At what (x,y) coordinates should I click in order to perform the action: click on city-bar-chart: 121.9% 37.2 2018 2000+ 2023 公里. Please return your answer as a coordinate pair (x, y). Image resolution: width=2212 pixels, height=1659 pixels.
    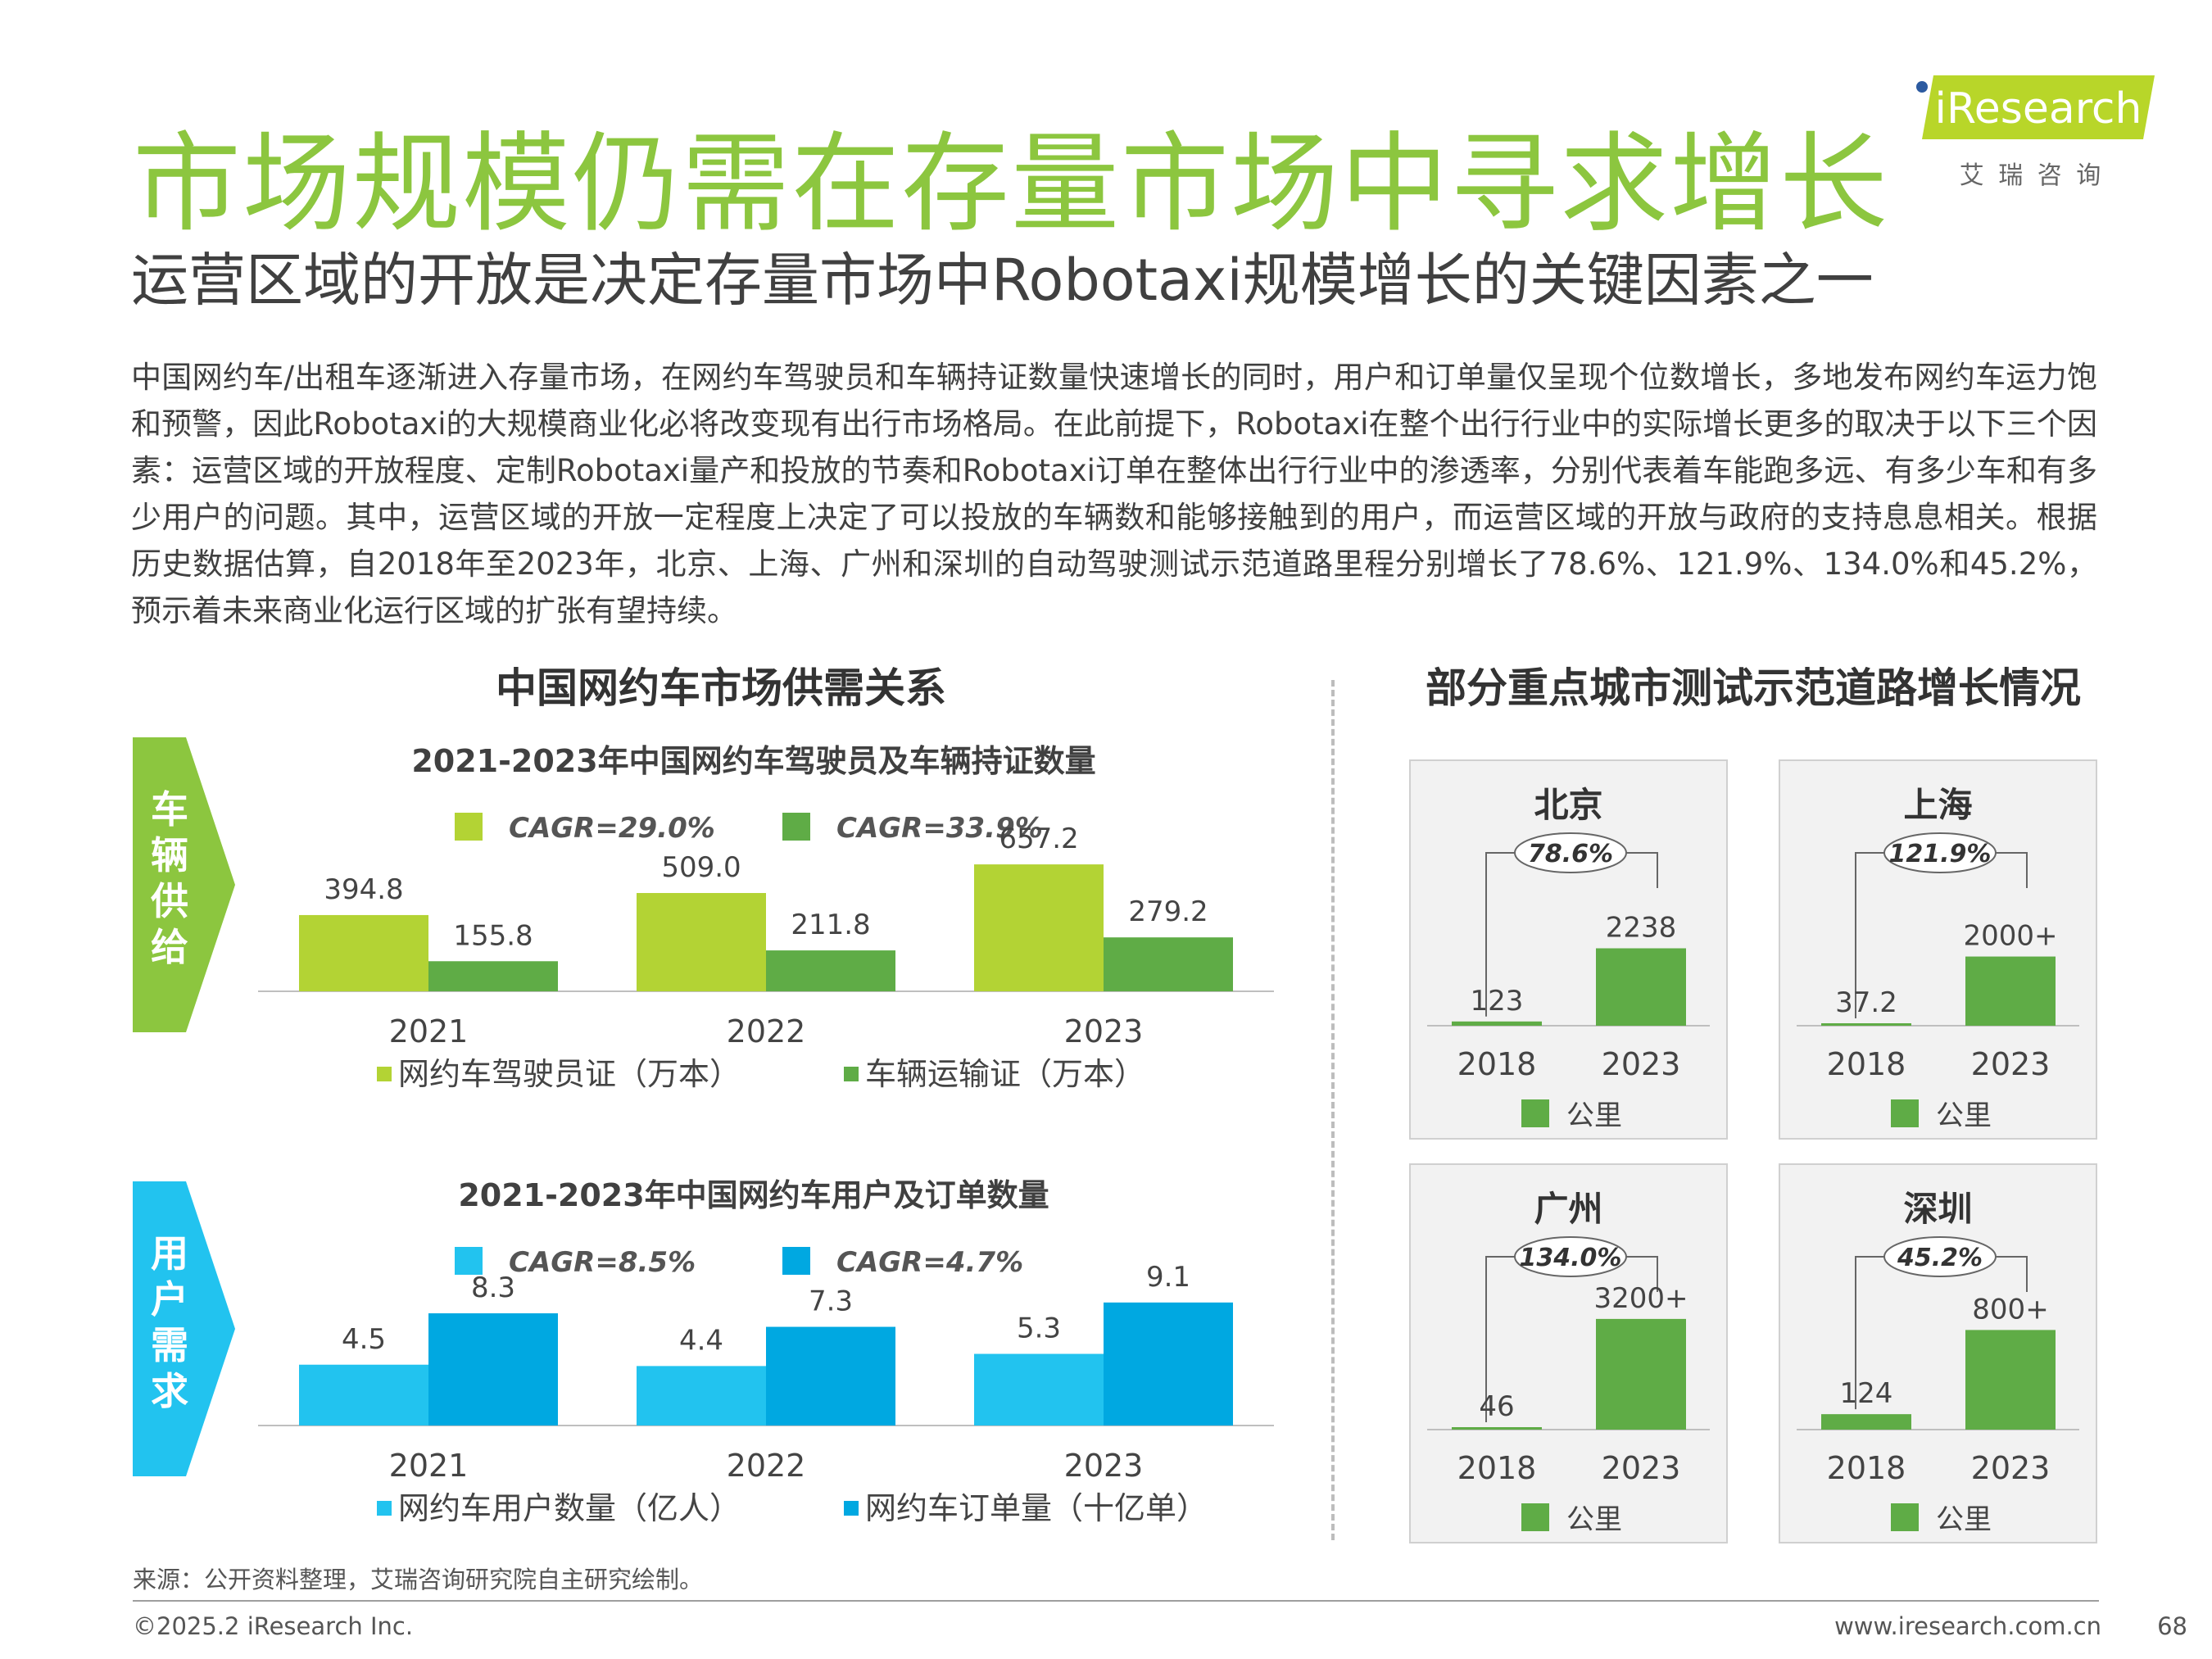
    Looking at the image, I should click on (1938, 982).